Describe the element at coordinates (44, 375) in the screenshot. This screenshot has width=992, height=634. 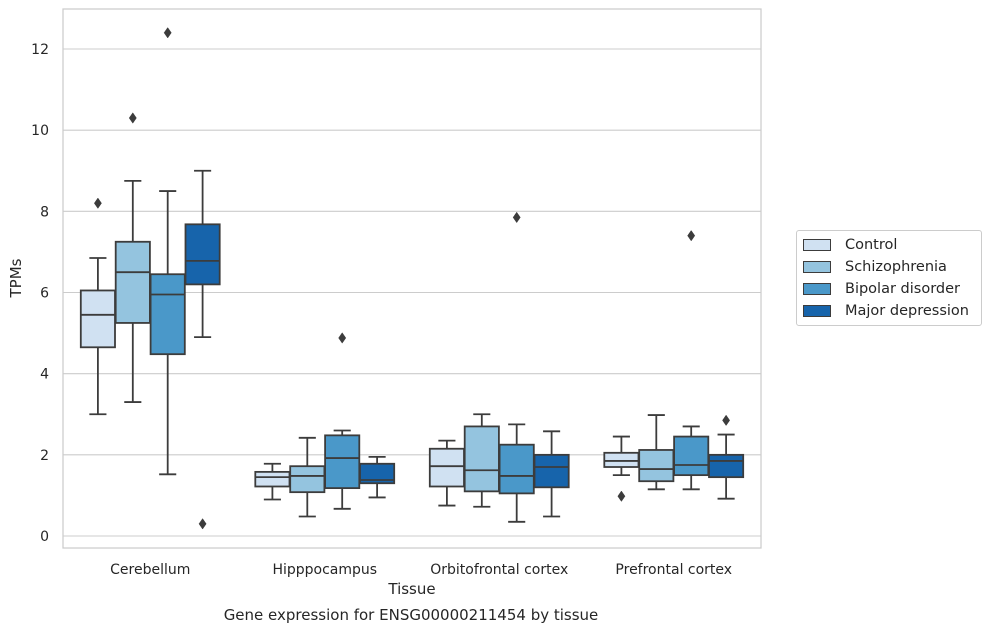
I see `y-tick-label: 4` at that location.